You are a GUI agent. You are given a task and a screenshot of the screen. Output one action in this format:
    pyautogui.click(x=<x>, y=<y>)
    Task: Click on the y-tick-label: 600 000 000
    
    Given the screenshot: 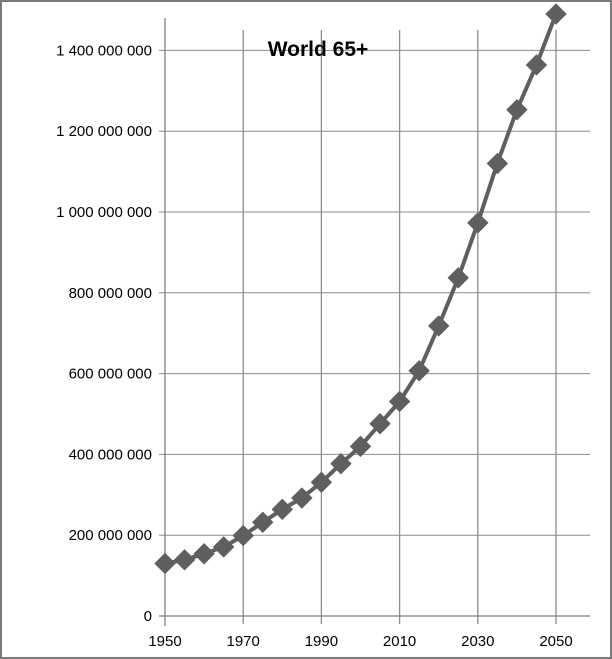 What is the action you would take?
    pyautogui.click(x=110, y=374)
    